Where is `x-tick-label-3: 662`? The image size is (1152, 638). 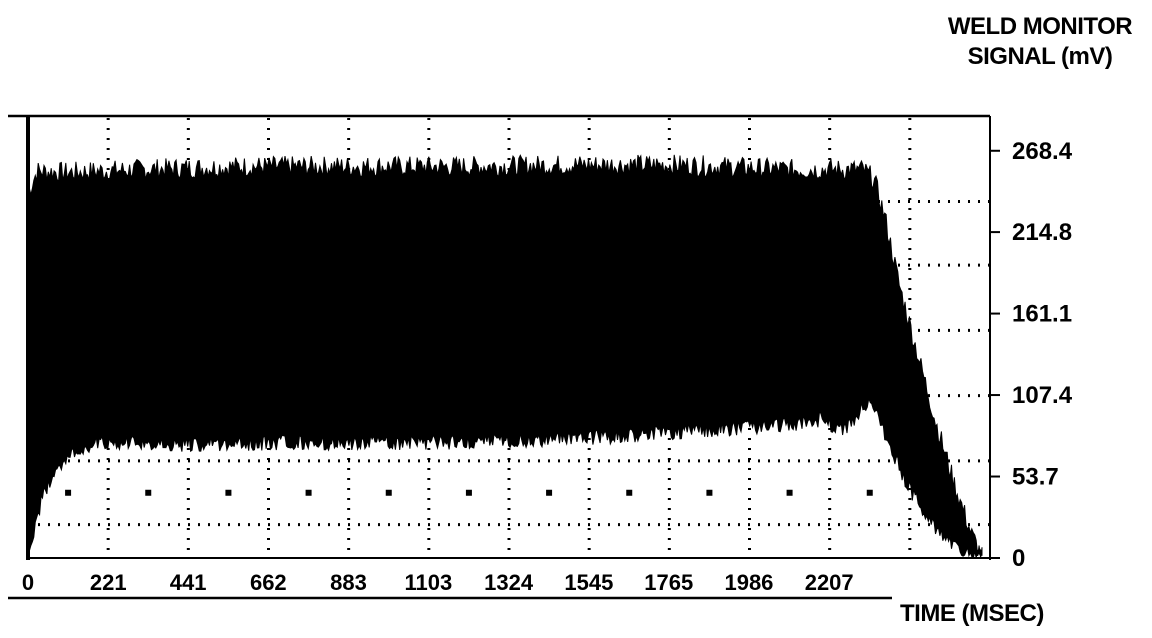
x-tick-label-3: 662 is located at coordinates (268, 582).